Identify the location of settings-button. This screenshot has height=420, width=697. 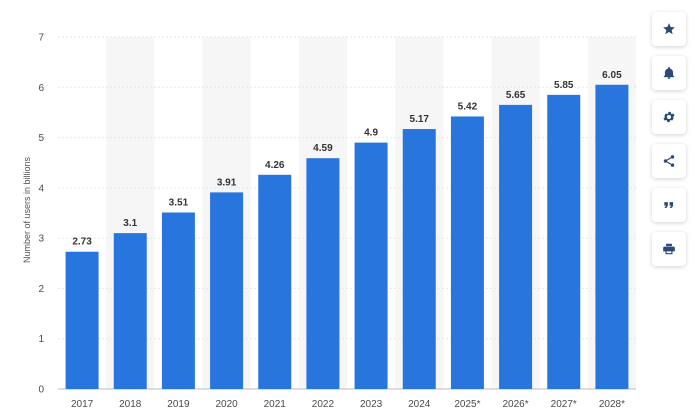
(669, 117).